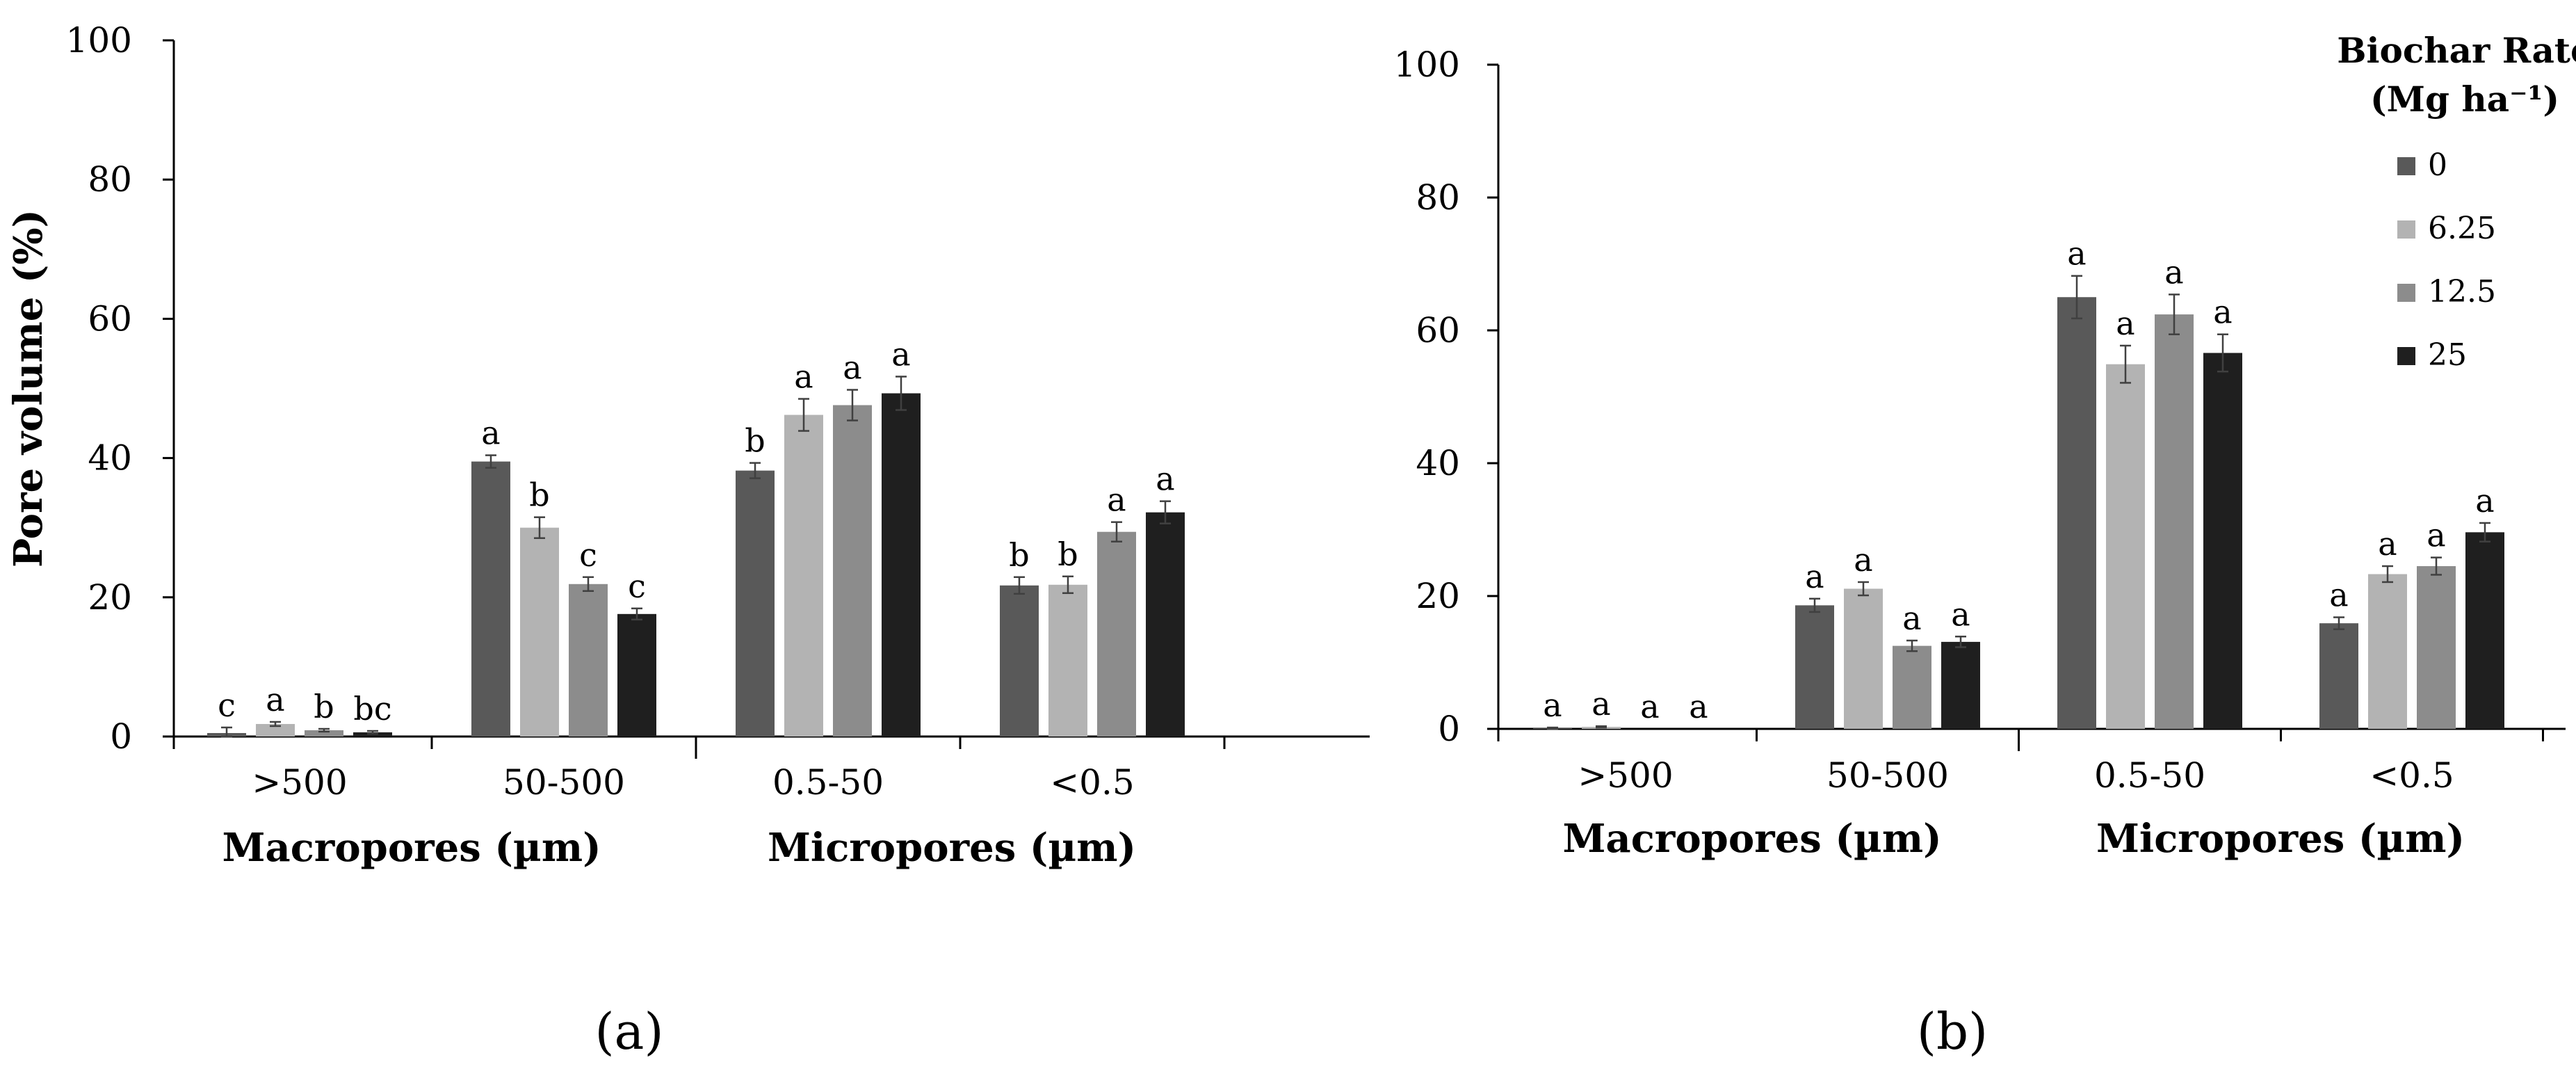 The height and width of the screenshot is (1078, 2576). What do you see at coordinates (1427, 65) in the screenshot?
I see `panel-b-y-tick-label: 100` at bounding box center [1427, 65].